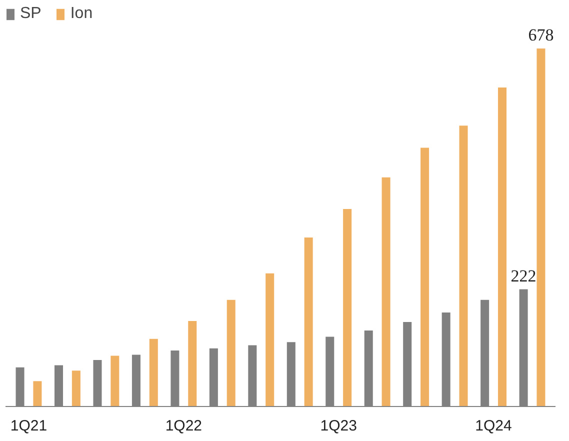  Describe the element at coordinates (523, 276) in the screenshot. I see `data-label: 222` at that location.